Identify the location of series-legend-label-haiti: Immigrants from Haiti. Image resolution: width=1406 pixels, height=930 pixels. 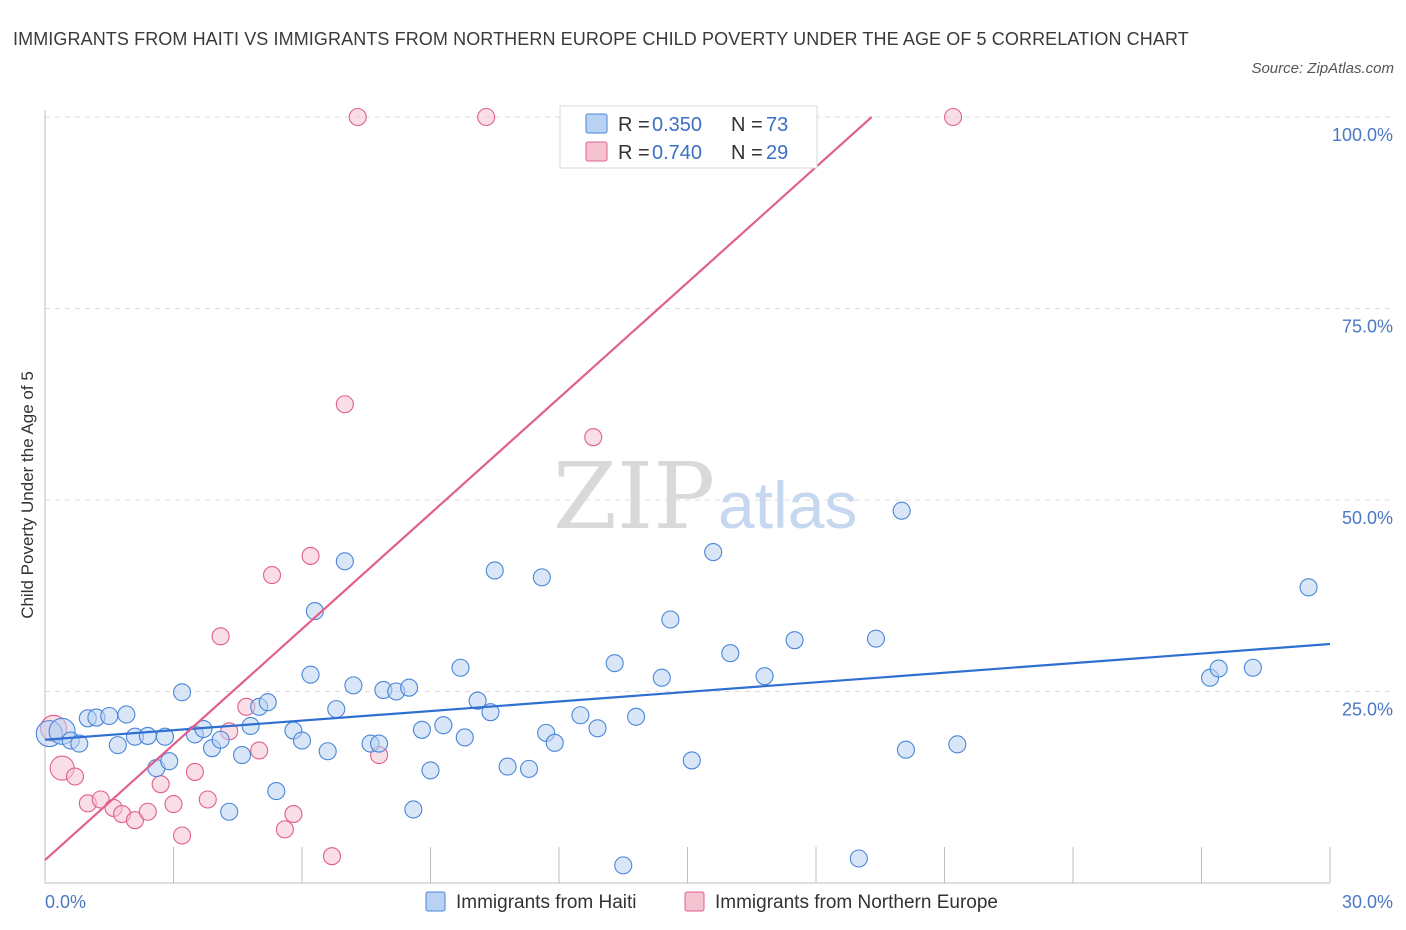
(546, 902).